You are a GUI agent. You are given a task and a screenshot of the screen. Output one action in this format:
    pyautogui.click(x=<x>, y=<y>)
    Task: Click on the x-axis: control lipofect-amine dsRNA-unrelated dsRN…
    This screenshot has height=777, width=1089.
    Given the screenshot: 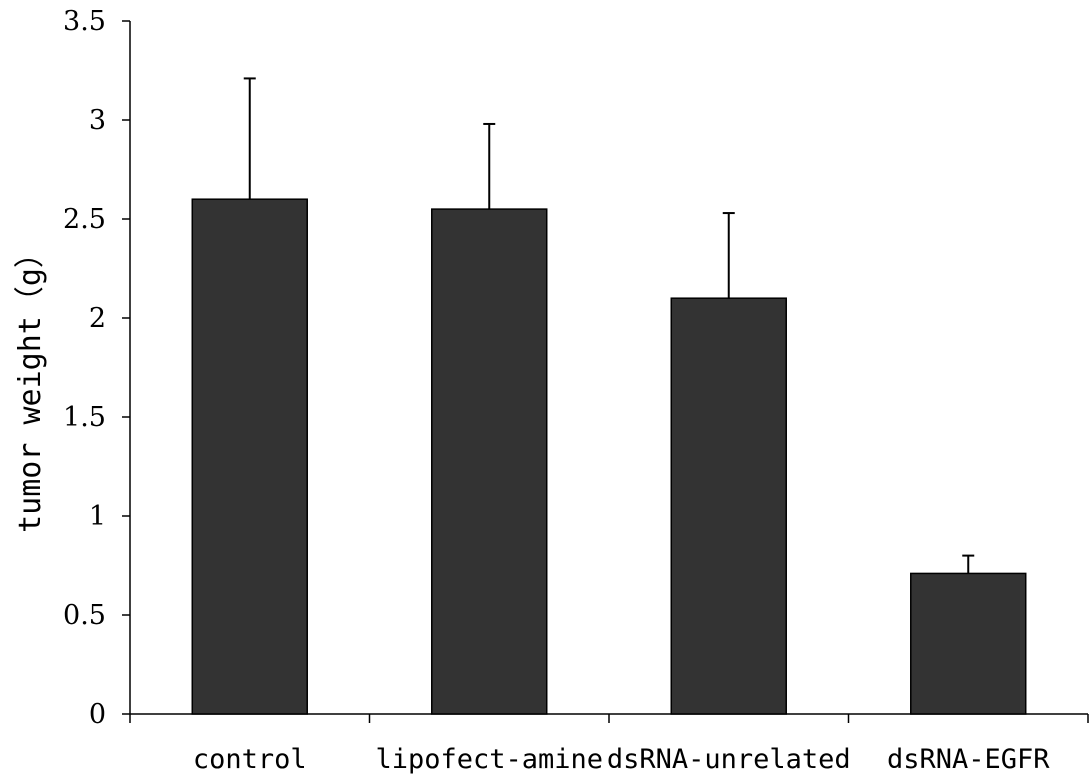 What is the action you would take?
    pyautogui.click(x=609, y=744)
    